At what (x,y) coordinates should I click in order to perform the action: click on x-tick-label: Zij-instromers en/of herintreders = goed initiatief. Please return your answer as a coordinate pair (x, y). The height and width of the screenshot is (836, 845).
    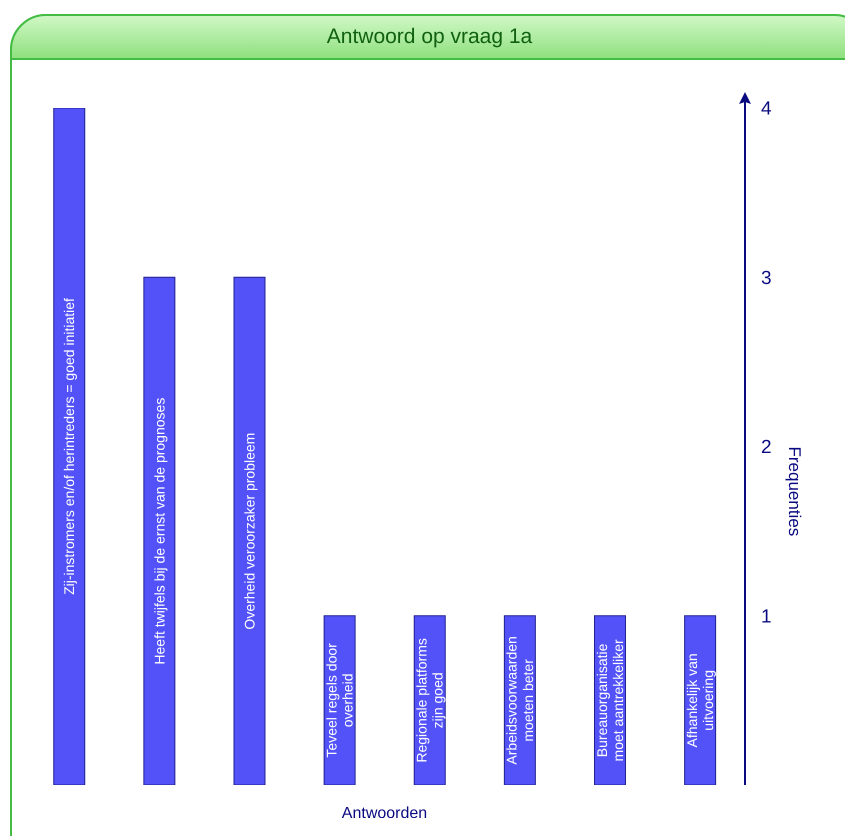
    Looking at the image, I should click on (69, 446).